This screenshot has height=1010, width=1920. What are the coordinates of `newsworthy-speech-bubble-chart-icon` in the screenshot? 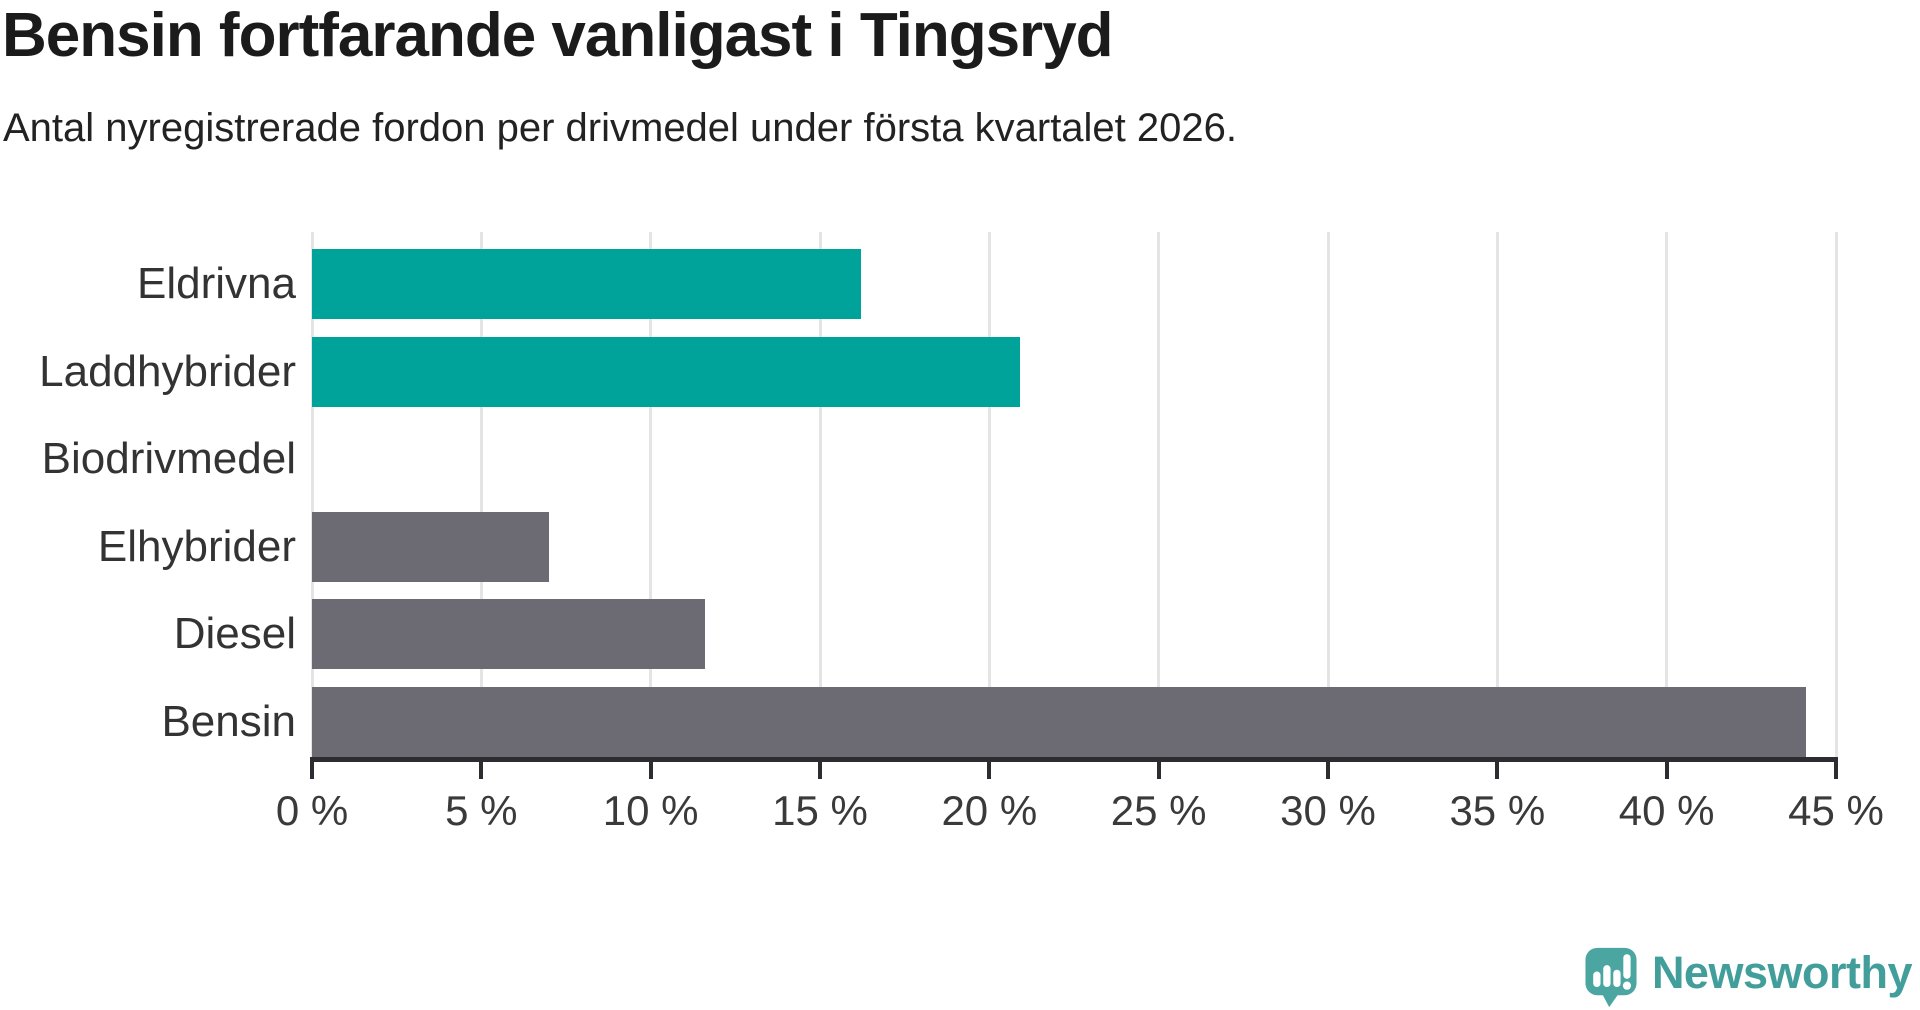 It's located at (1611, 977).